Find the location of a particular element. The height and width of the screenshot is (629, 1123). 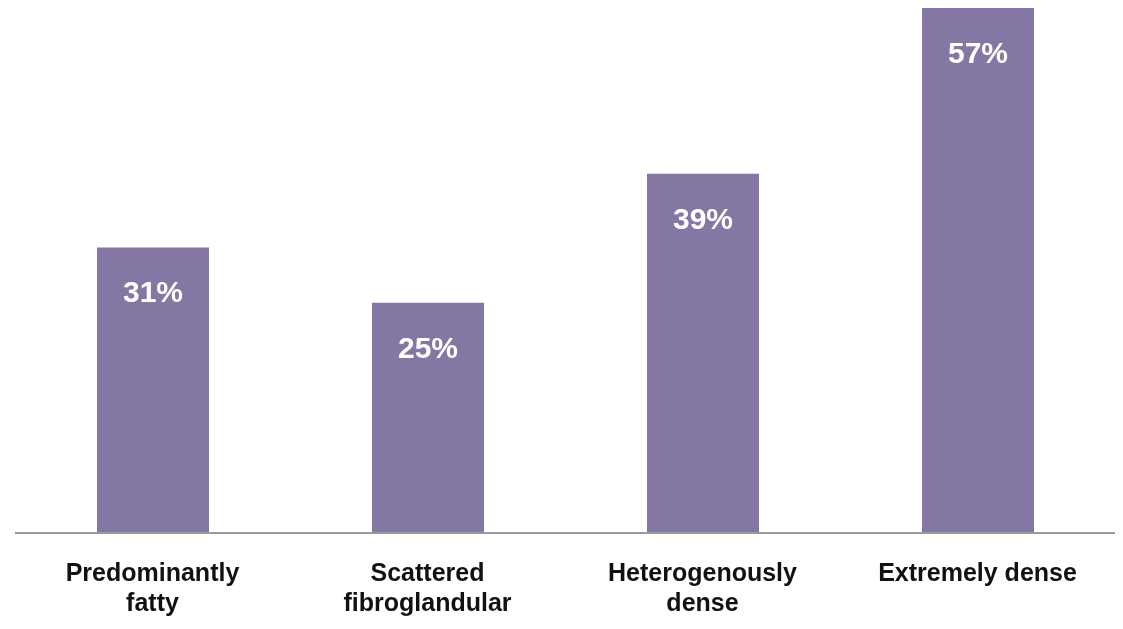

x-tick-label: Extremely dense is located at coordinates (977, 572).